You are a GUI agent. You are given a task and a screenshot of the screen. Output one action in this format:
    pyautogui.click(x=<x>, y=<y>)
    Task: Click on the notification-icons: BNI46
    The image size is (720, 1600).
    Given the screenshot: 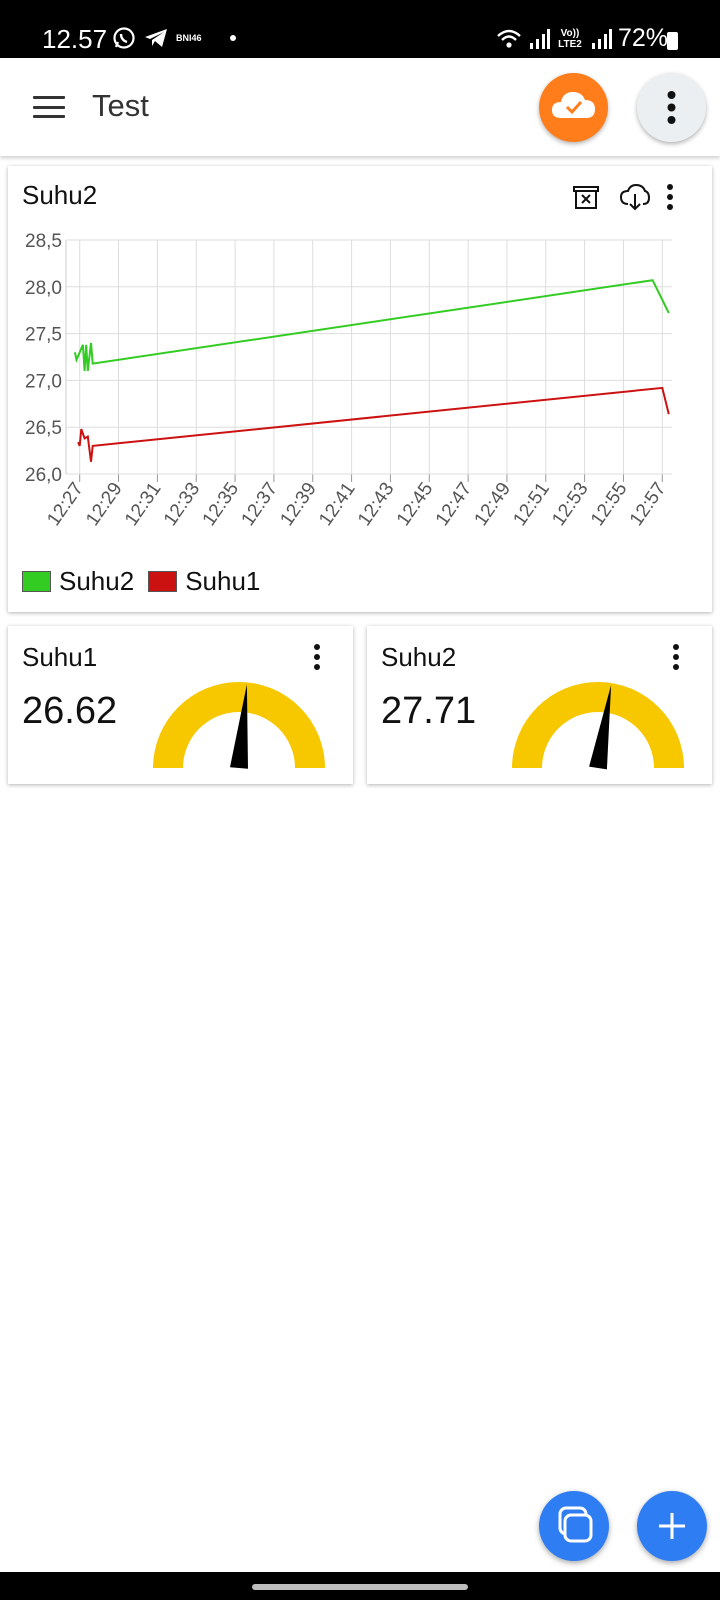 What is the action you would take?
    pyautogui.click(x=174, y=38)
    